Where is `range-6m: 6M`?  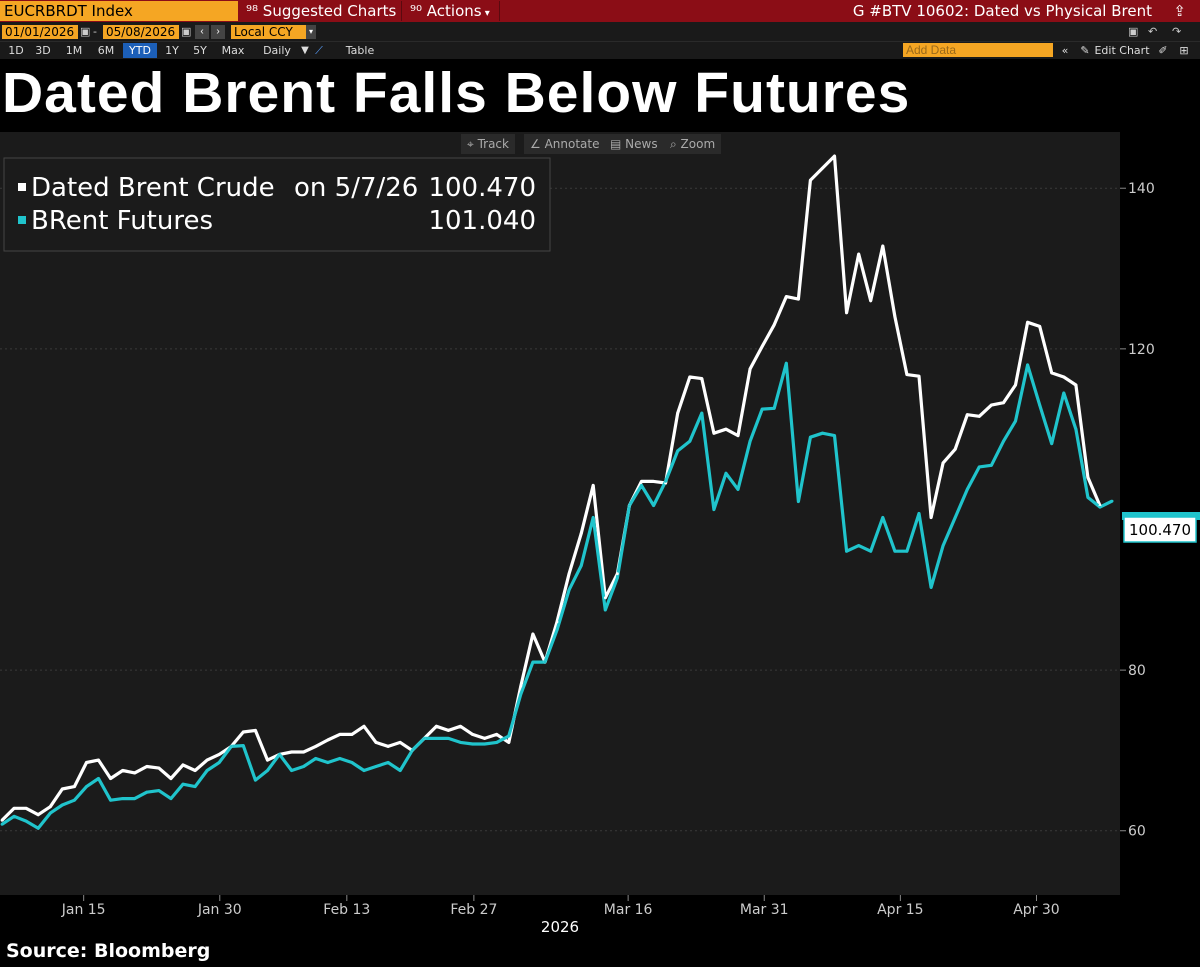 range-6m: 6M is located at coordinates (106, 50).